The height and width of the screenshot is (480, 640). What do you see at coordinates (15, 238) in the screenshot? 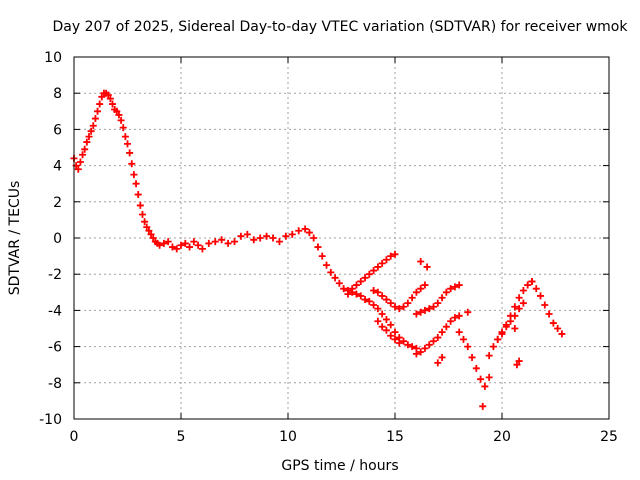
I see `y-axis-label: SDTVAR / TECUs` at bounding box center [15, 238].